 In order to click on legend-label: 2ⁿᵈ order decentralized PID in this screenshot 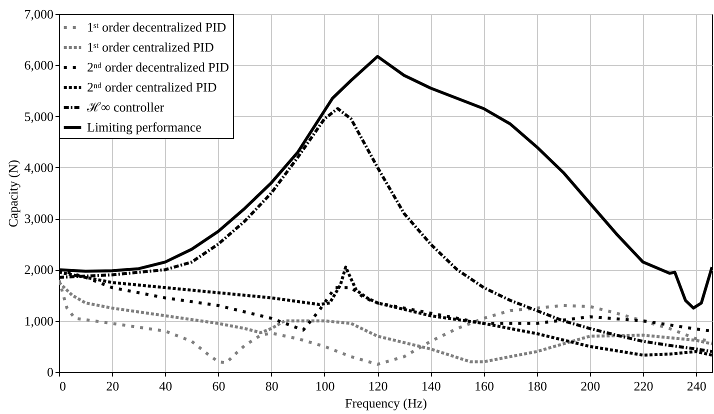, I will do `click(158, 67)`.